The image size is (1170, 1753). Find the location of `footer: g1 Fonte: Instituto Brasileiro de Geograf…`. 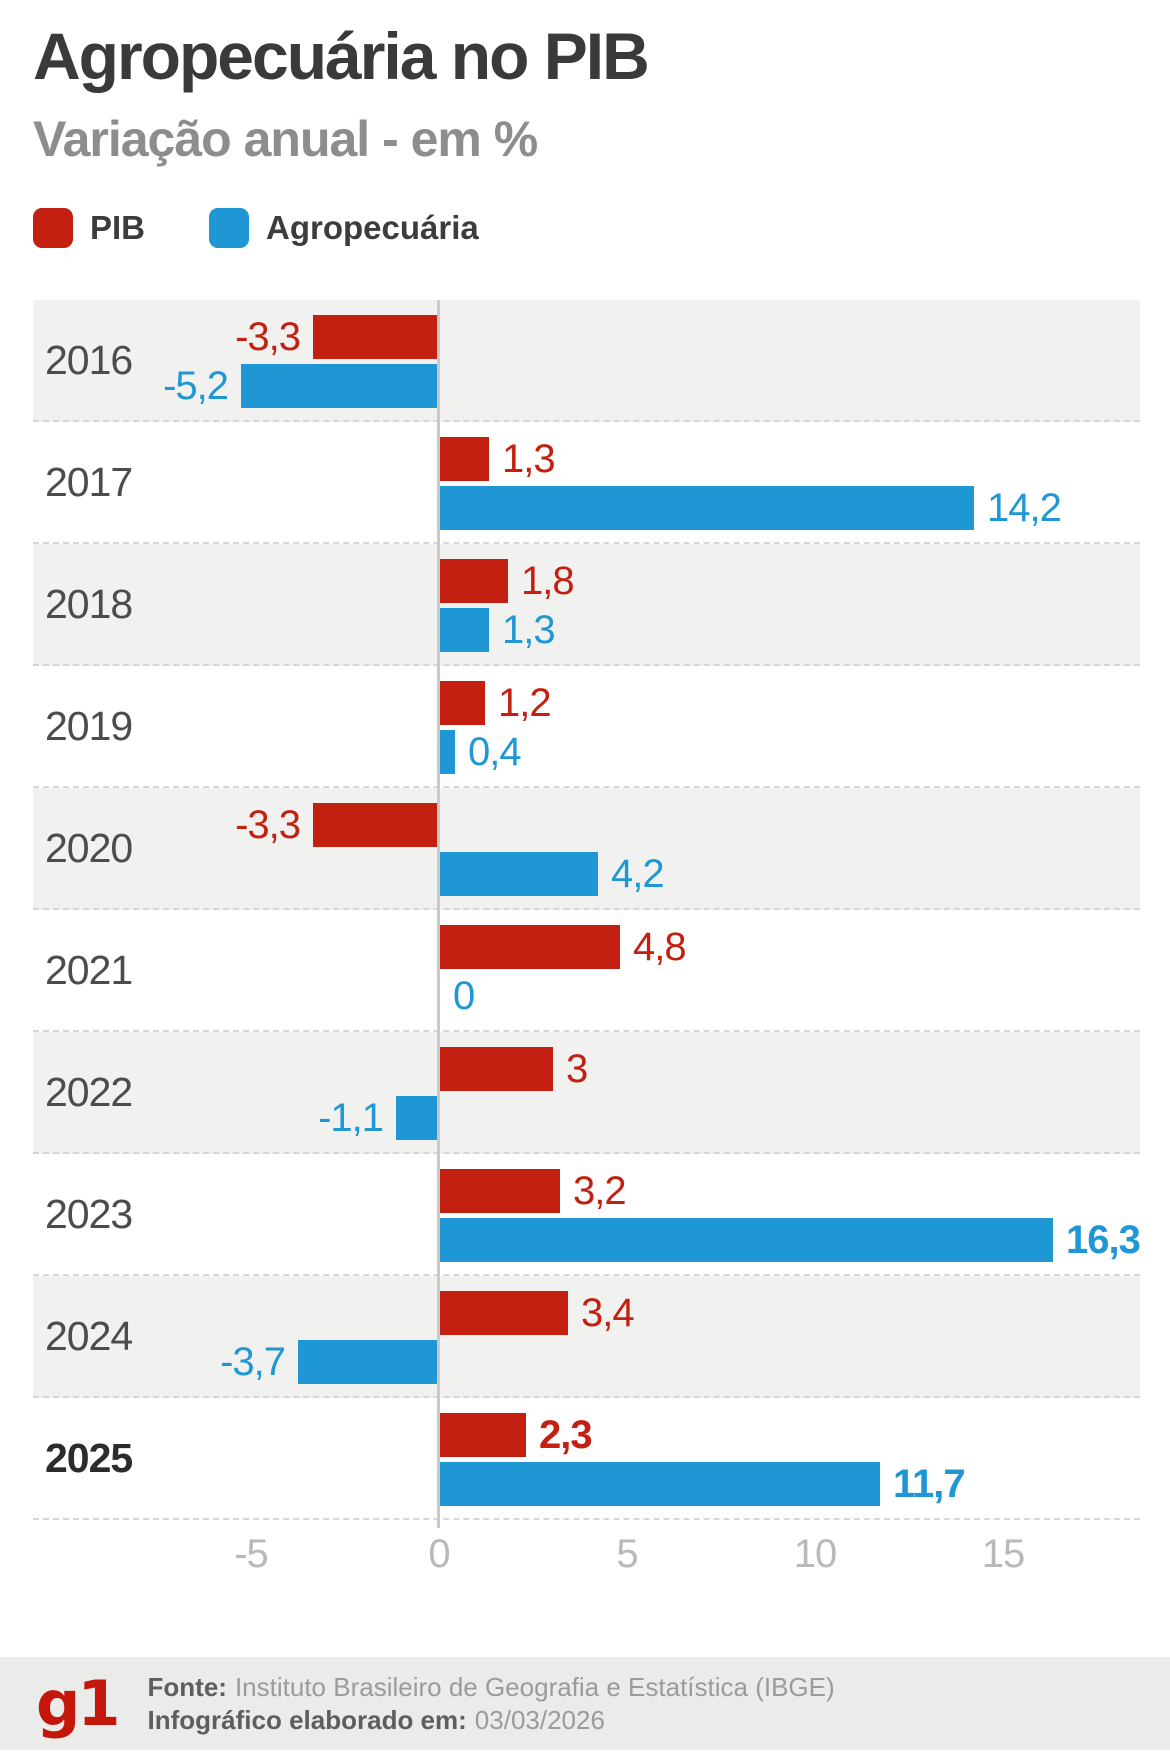

footer: g1 Fonte: Instituto Brasileiro de Geograf… is located at coordinates (585, 1703).